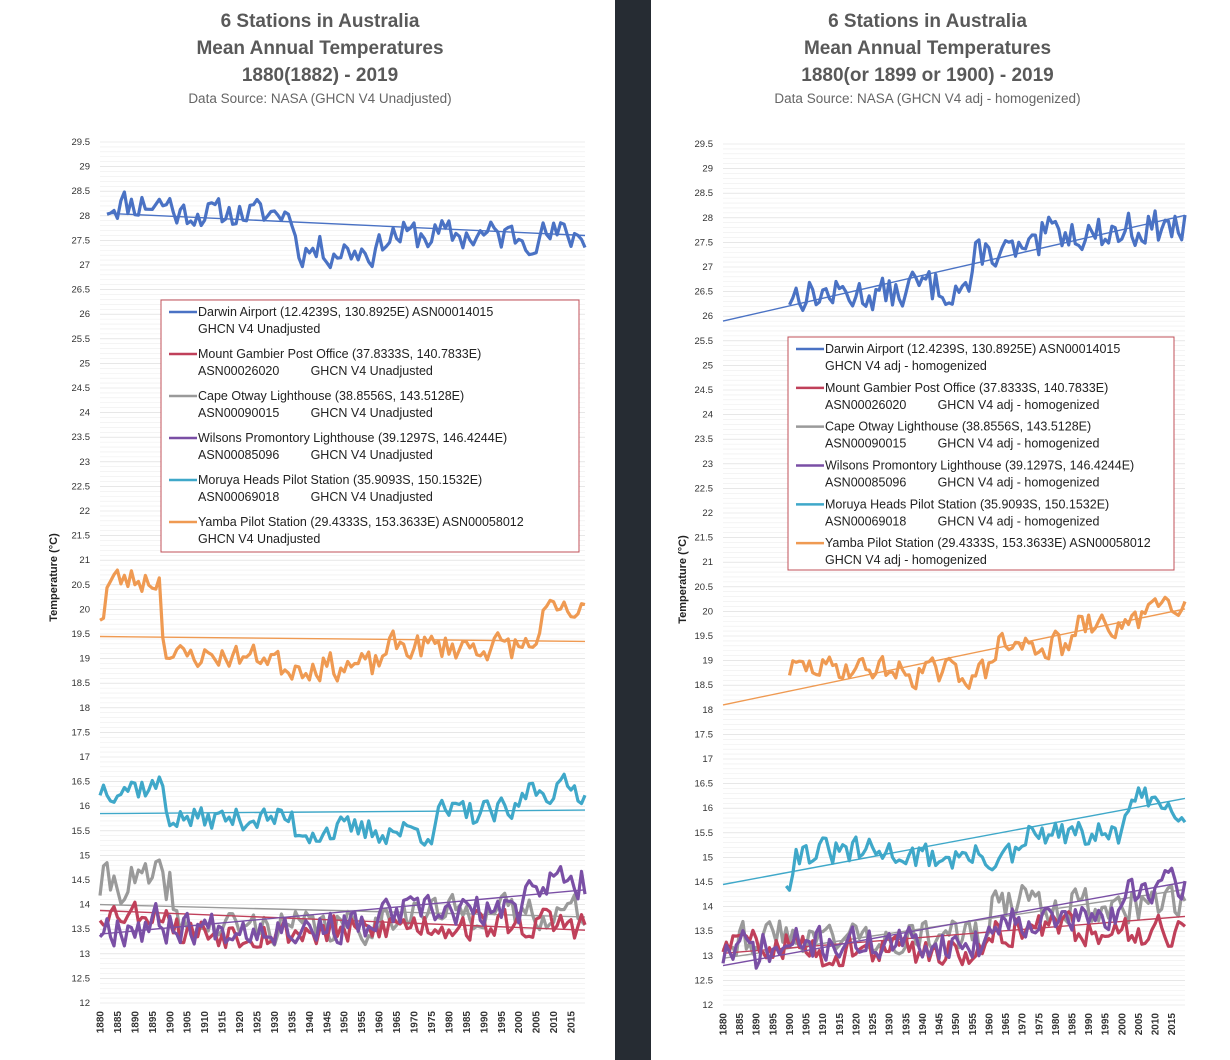 The width and height of the screenshot is (1230, 1060). Describe the element at coordinates (927, 75) in the screenshot. I see `right-chart-title-3: 1880(or 1899 or 1900) - 2019` at that location.